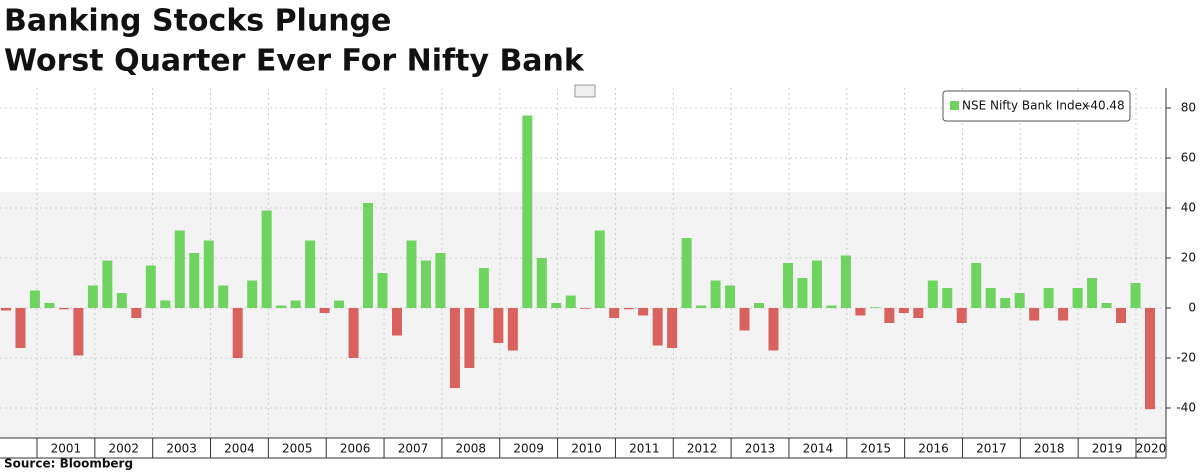  What do you see at coordinates (1151, 449) in the screenshot?
I see `x-tick-label: 2020` at bounding box center [1151, 449].